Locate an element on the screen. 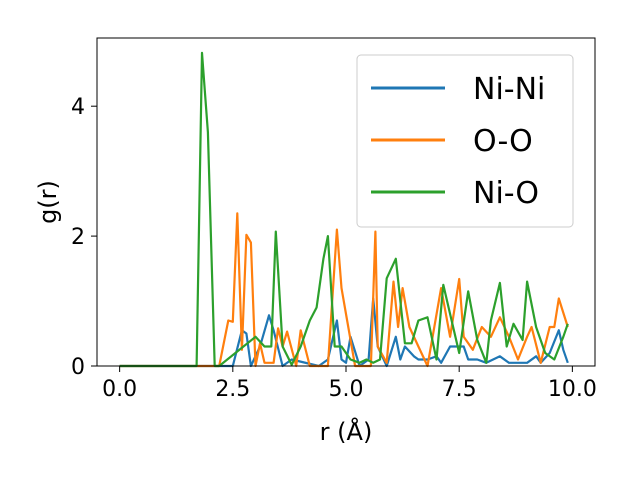 Image resolution: width=640 pixels, height=480 pixels. y-axis: 0 2 4 is located at coordinates (84, 237).